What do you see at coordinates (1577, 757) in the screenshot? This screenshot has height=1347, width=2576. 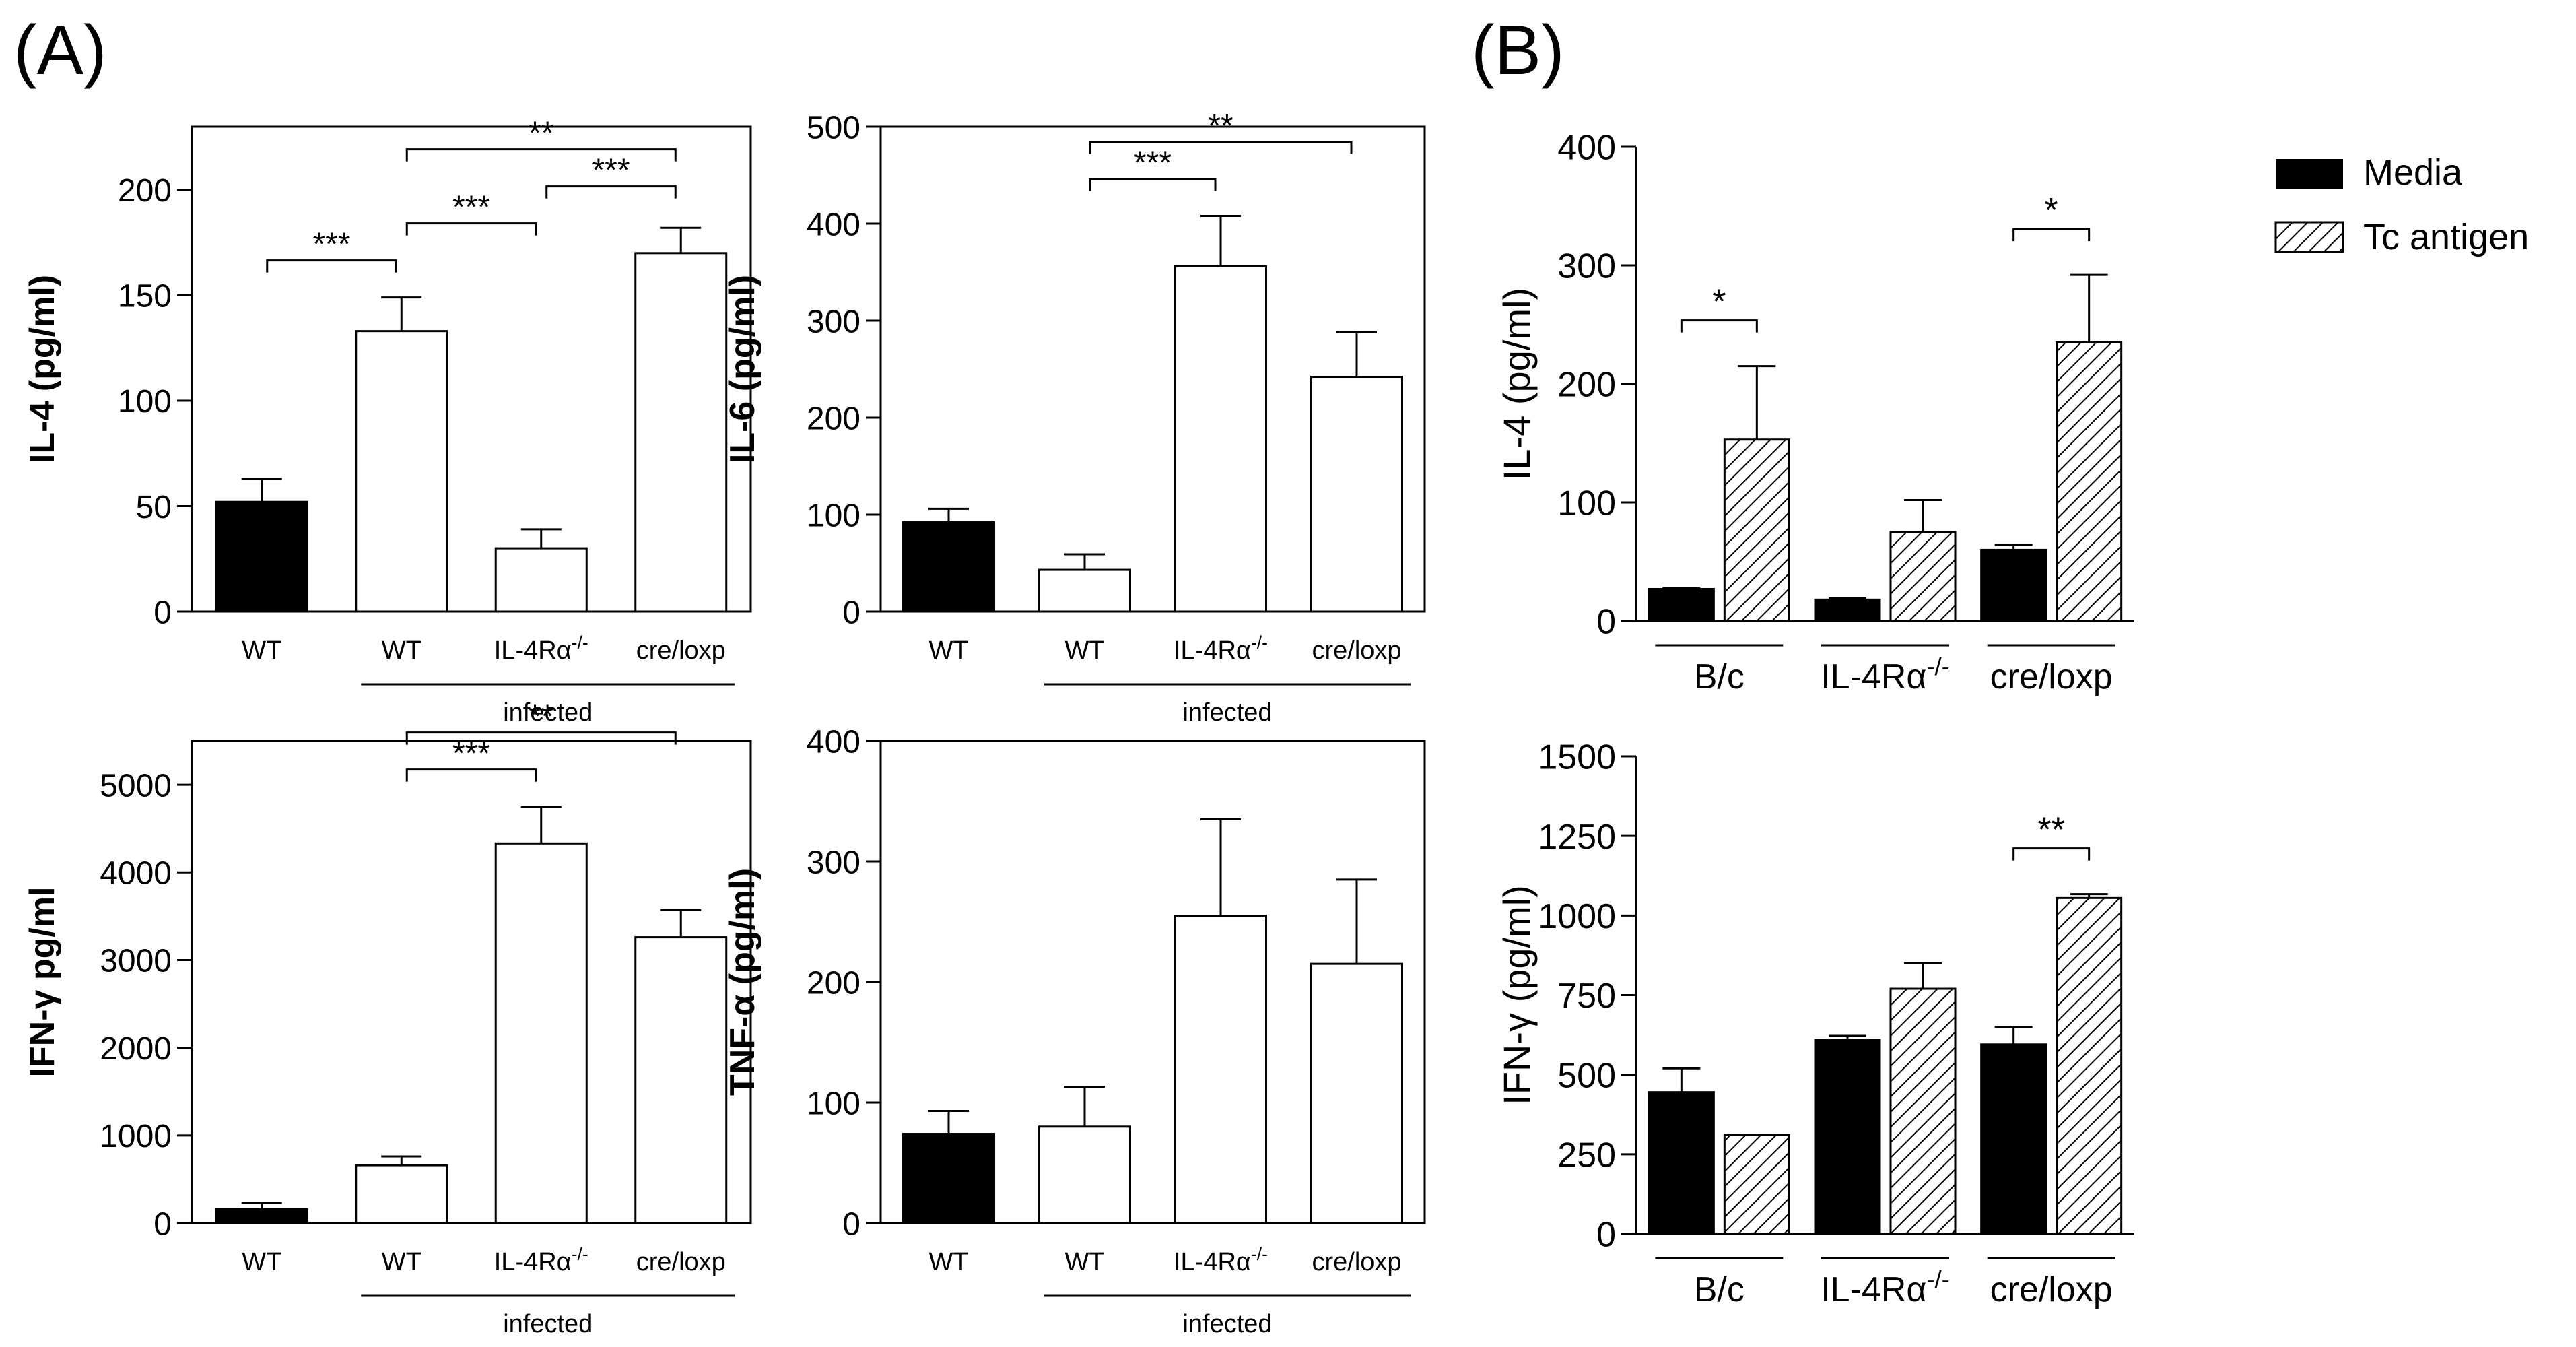 I see `ifng_b-y-tick-label: 1500` at bounding box center [1577, 757].